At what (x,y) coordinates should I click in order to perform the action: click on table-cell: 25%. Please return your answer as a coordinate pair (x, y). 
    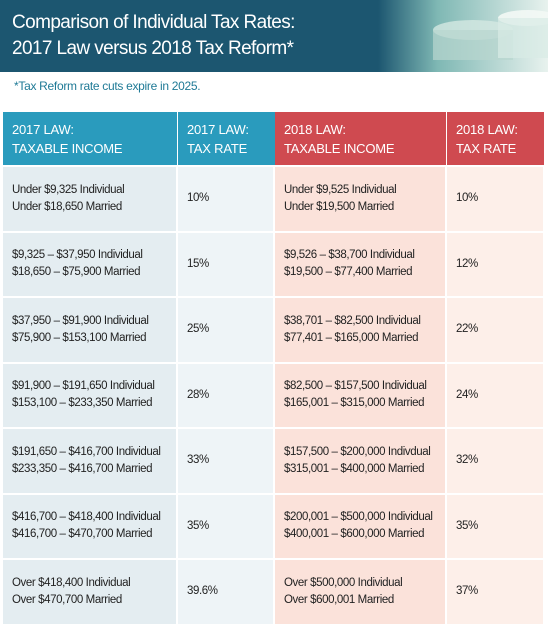
    Looking at the image, I should click on (225, 330).